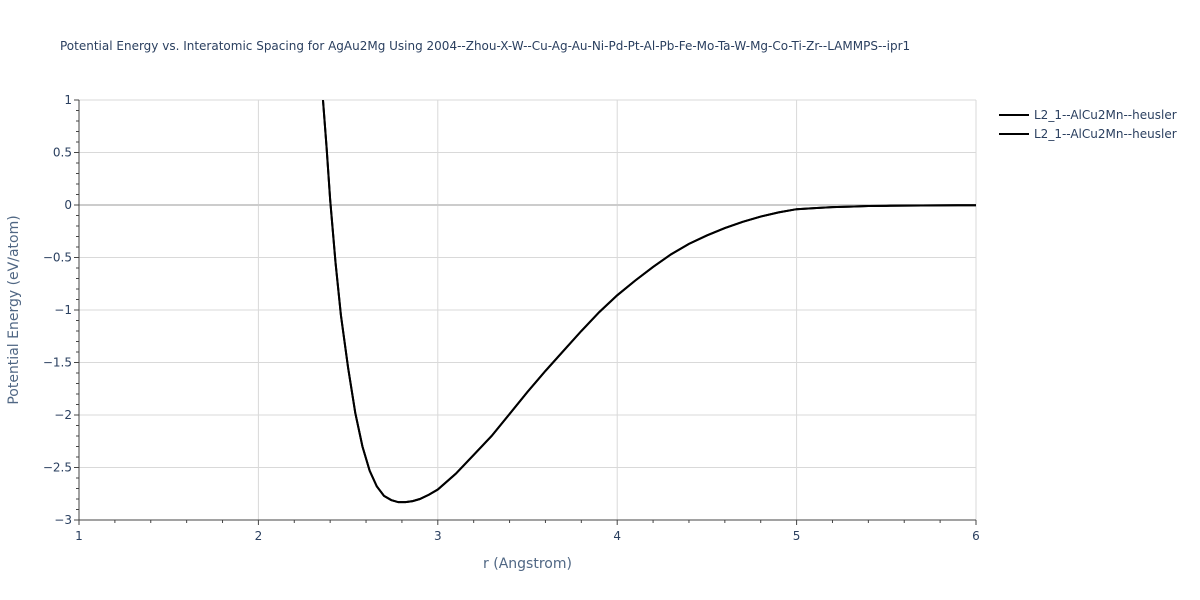  Describe the element at coordinates (57, 468) in the screenshot. I see `y-tick-label: −2.5` at that location.